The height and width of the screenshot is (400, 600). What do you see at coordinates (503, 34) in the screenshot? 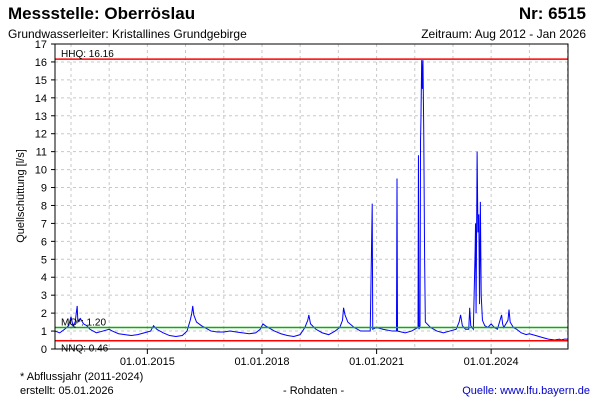
I see `period-label: Zeitraum: Aug 2012 - Jan 2026` at bounding box center [503, 34].